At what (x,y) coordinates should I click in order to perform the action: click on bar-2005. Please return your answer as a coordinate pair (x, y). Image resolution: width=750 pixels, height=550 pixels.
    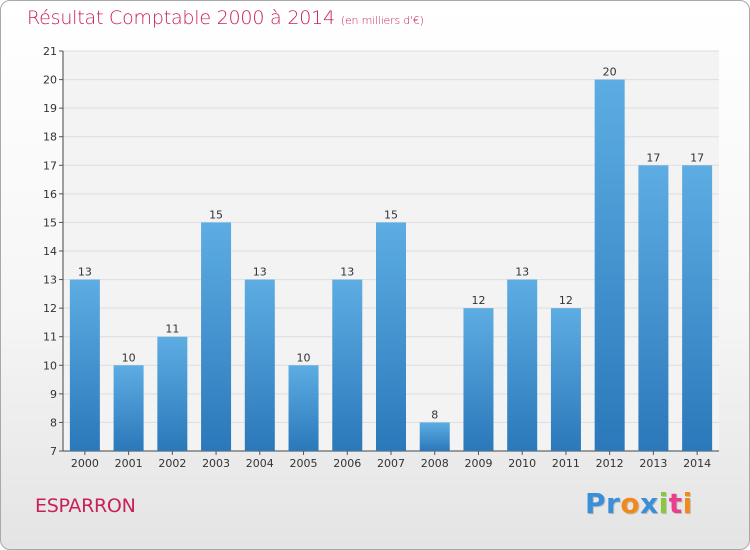
    Looking at the image, I should click on (303, 408).